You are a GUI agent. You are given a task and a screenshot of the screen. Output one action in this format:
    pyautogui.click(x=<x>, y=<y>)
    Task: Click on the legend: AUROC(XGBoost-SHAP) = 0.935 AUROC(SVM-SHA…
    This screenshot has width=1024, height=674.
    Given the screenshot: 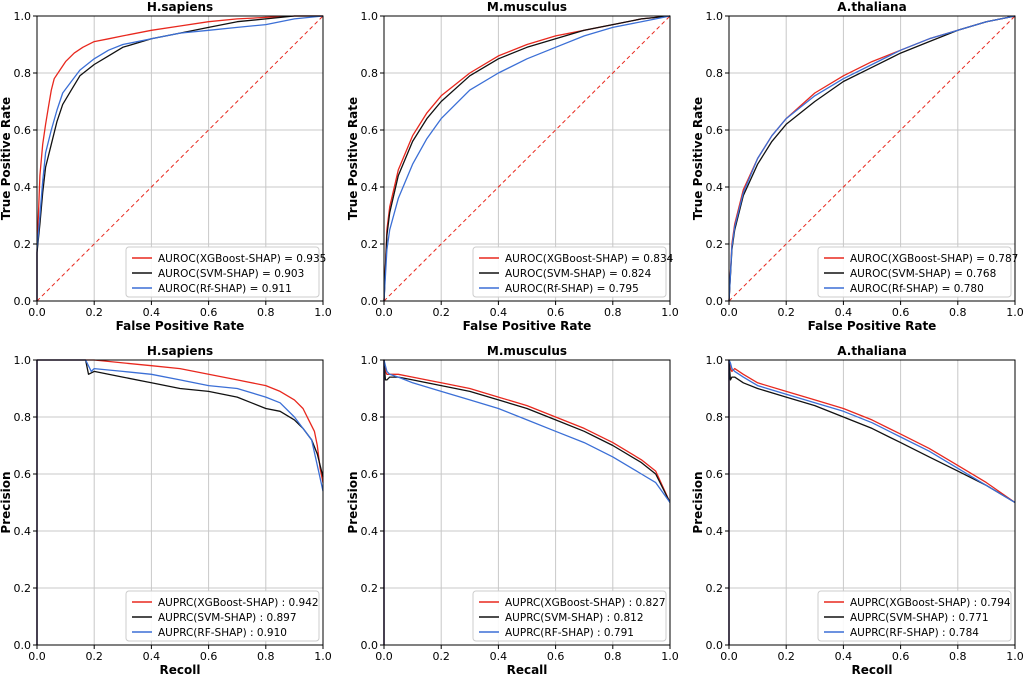 What is the action you would take?
    pyautogui.click(x=225, y=272)
    